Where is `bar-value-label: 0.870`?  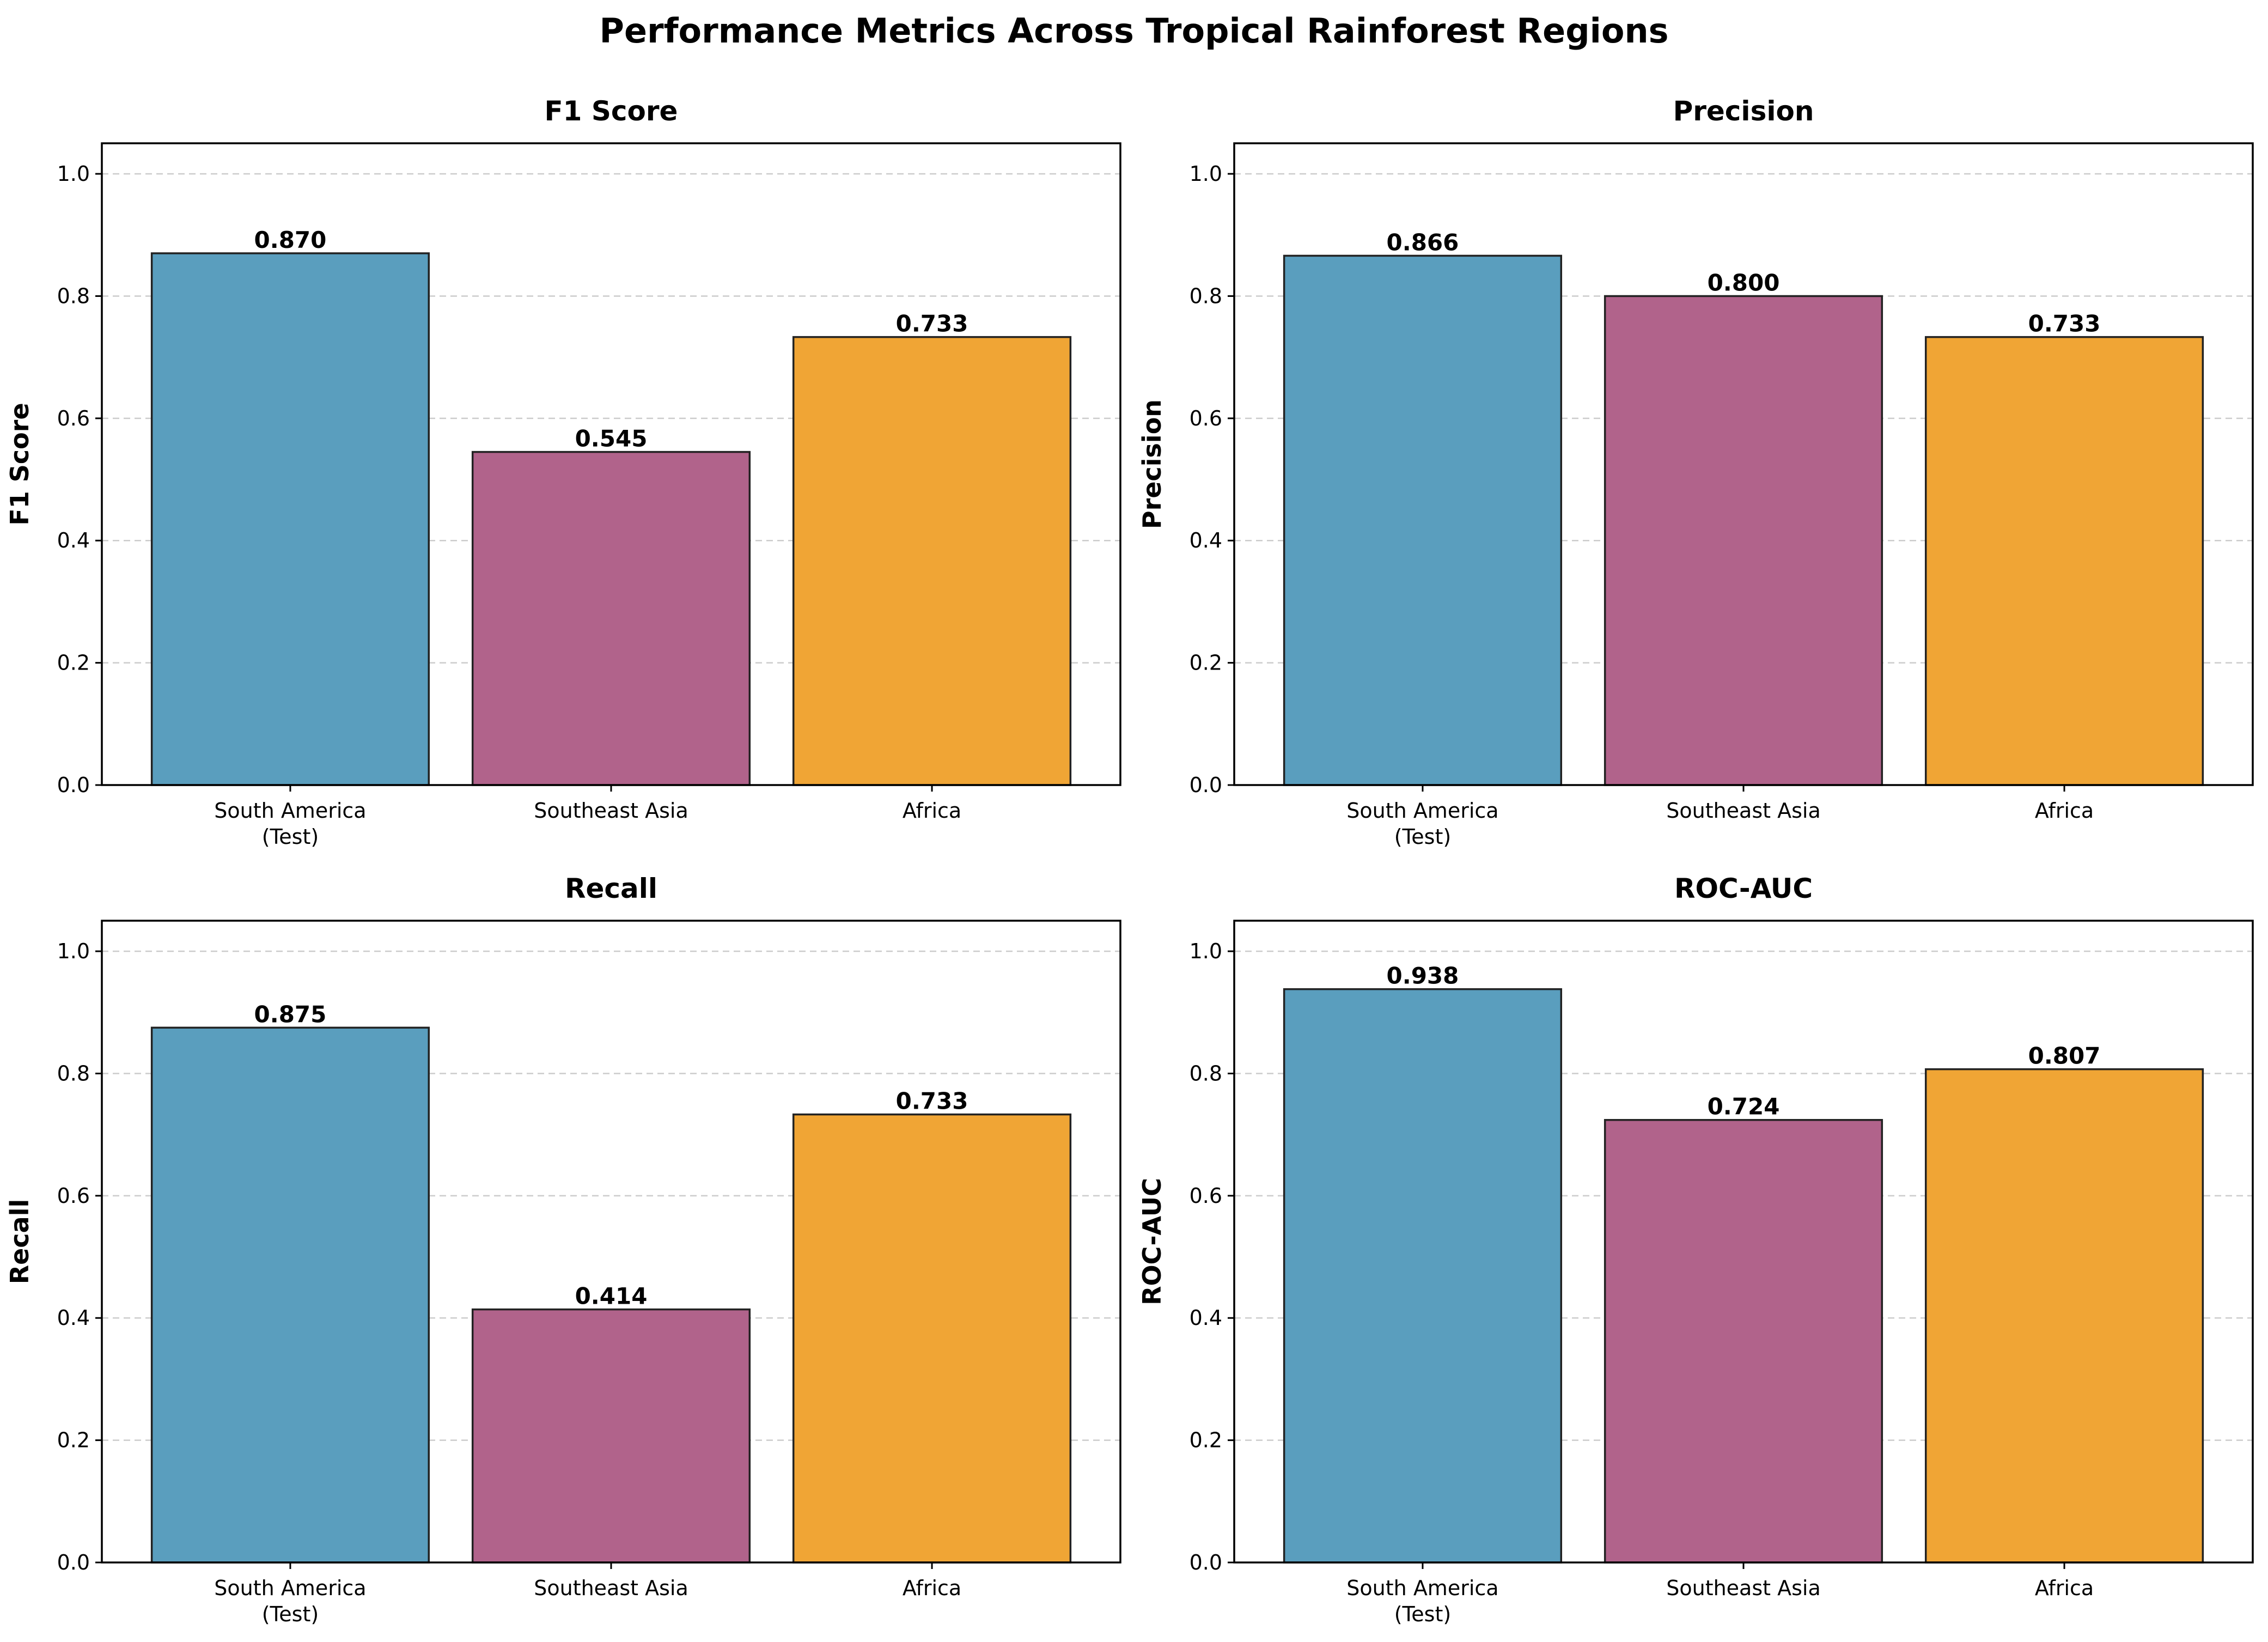
bar-value-label: 0.870 is located at coordinates (290, 240).